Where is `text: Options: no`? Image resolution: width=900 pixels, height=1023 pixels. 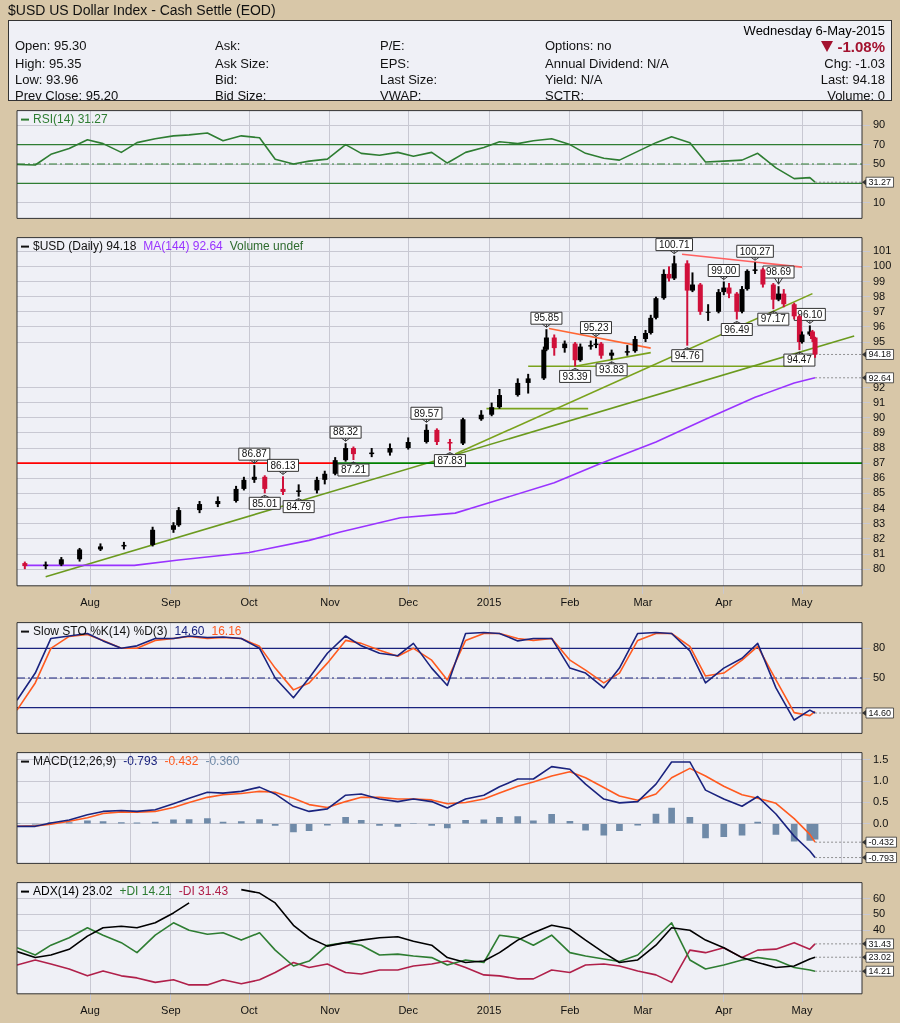
text: Options: no is located at coordinates (579, 46).